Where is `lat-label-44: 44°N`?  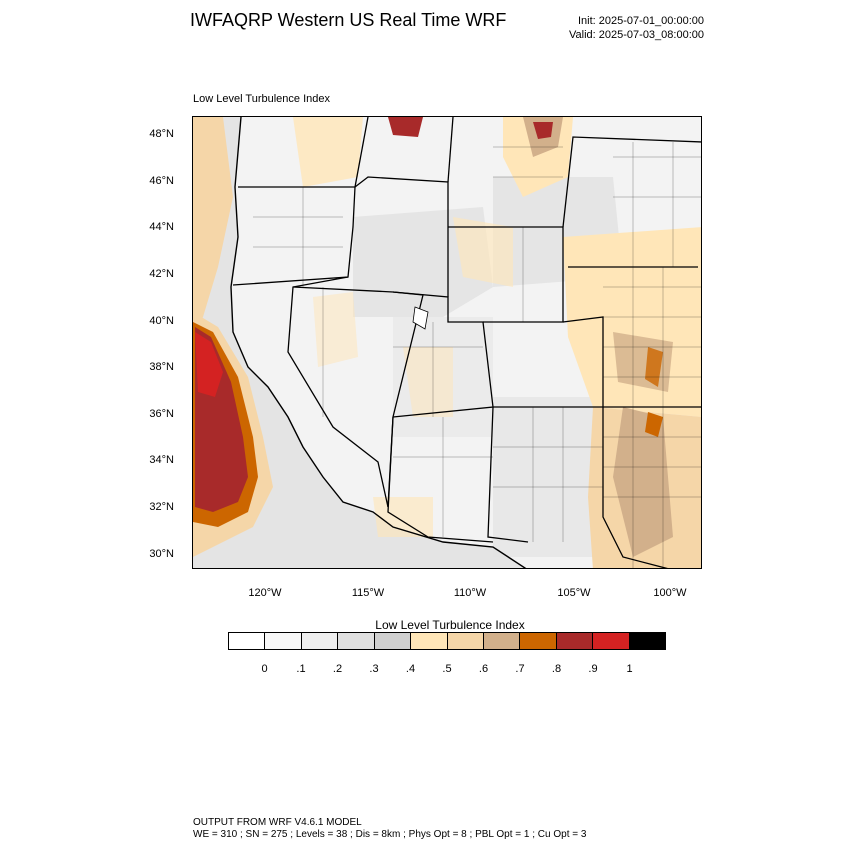
lat-label-44: 44°N is located at coordinates (161, 227).